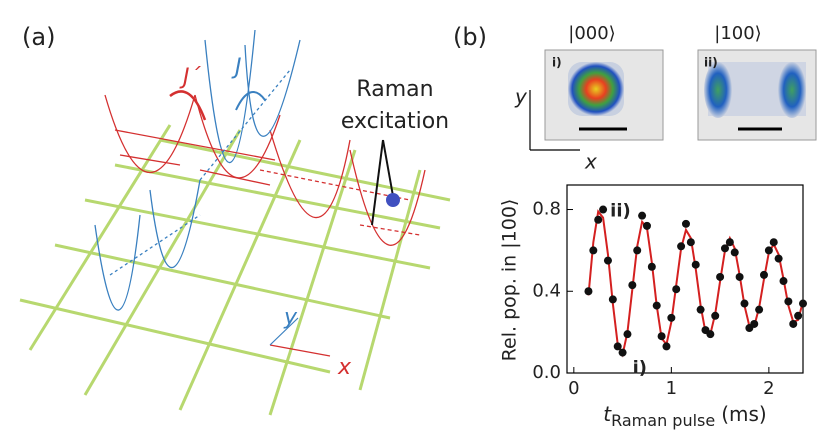 The height and width of the screenshot is (447, 831). I want to click on panel-label: (a), so click(38, 37).